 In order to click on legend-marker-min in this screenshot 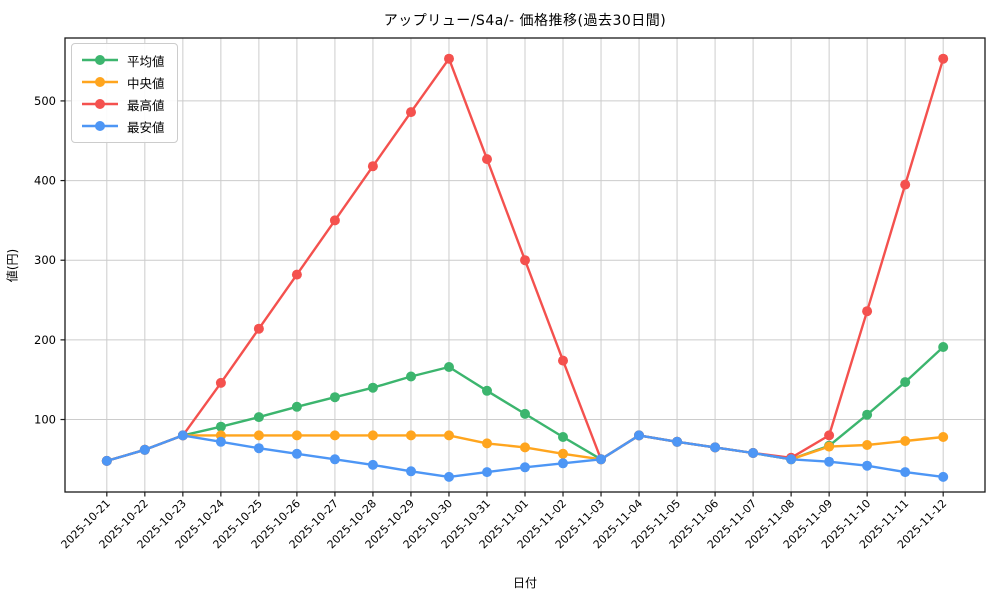, I will do `click(100, 126)`.